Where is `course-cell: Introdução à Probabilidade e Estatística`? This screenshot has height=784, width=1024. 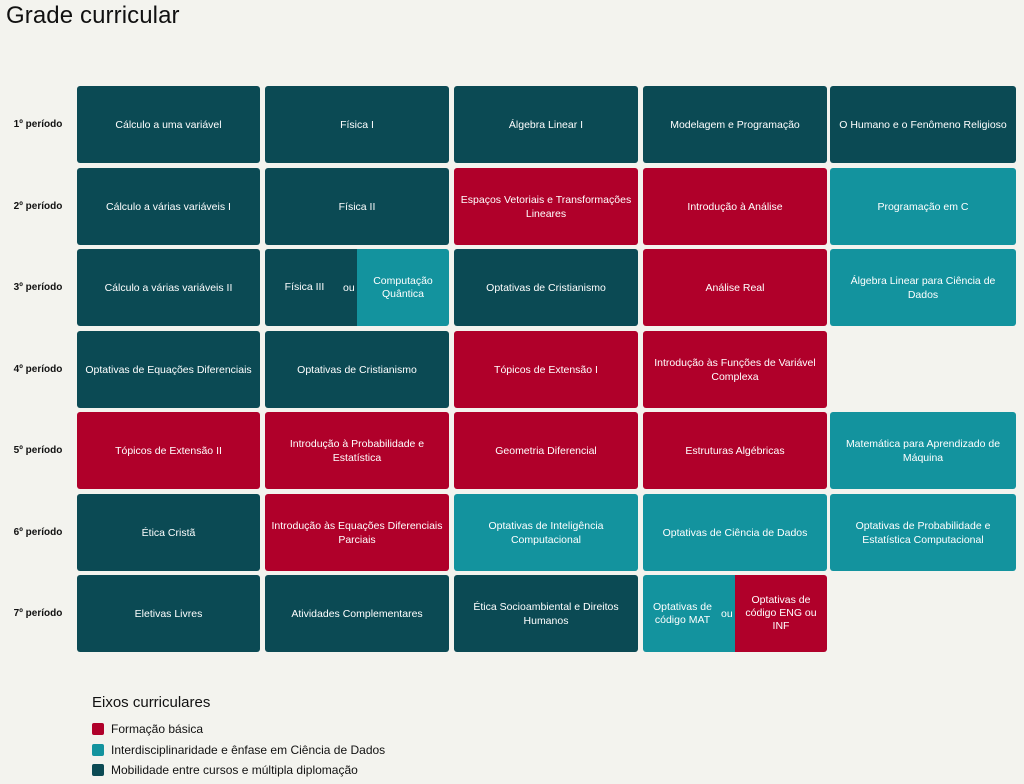
course-cell: Introdução à Probabilidade e Estatística is located at coordinates (357, 450).